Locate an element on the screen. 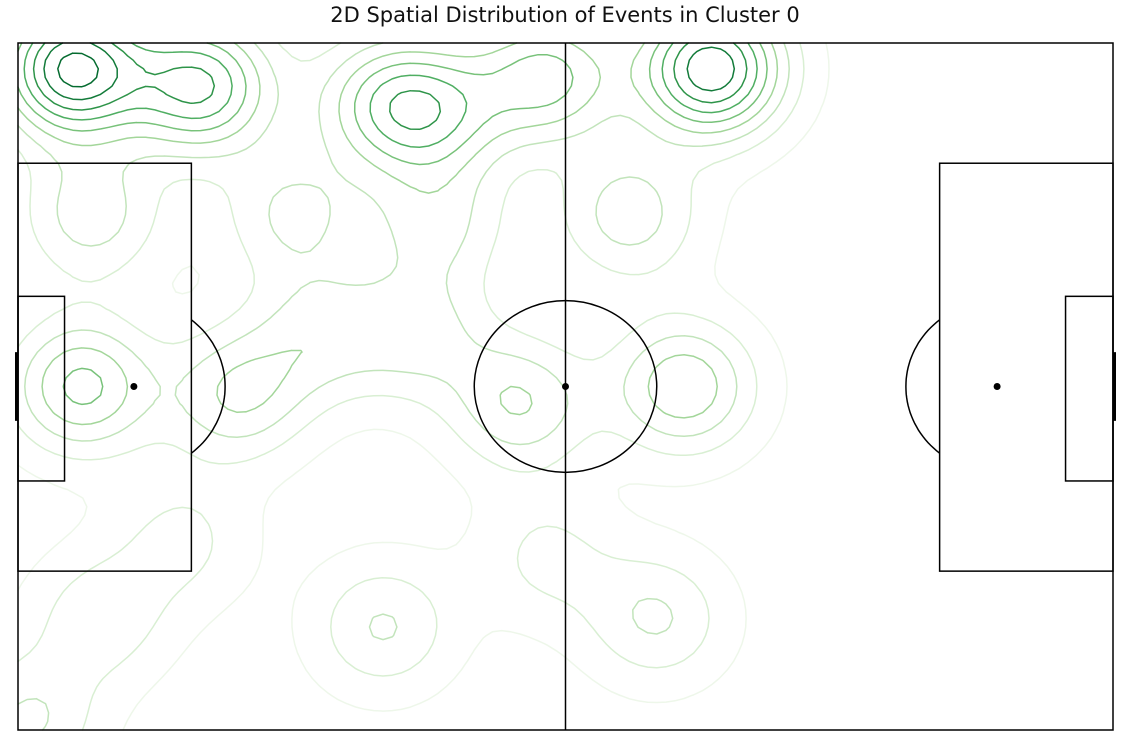  left-penalty-spot is located at coordinates (134, 386).